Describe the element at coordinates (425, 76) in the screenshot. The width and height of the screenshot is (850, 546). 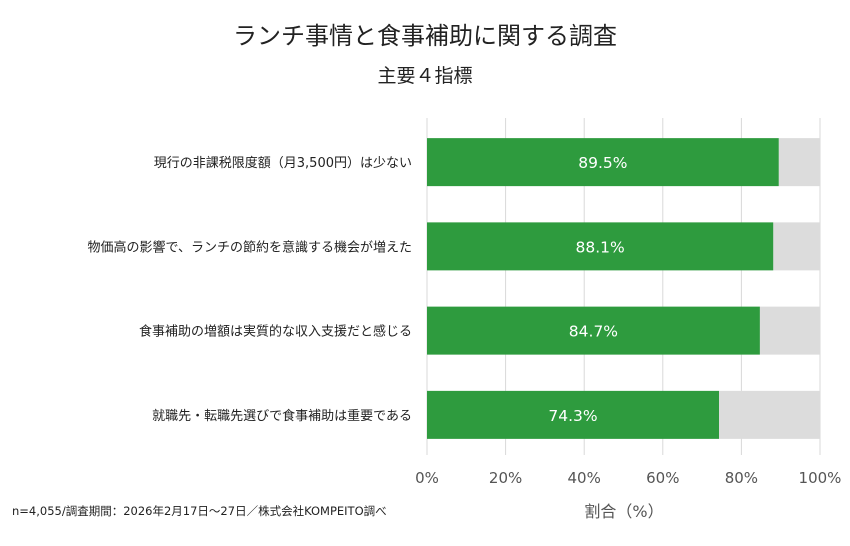
I see `chart-subtitle: 主要４指標` at that location.